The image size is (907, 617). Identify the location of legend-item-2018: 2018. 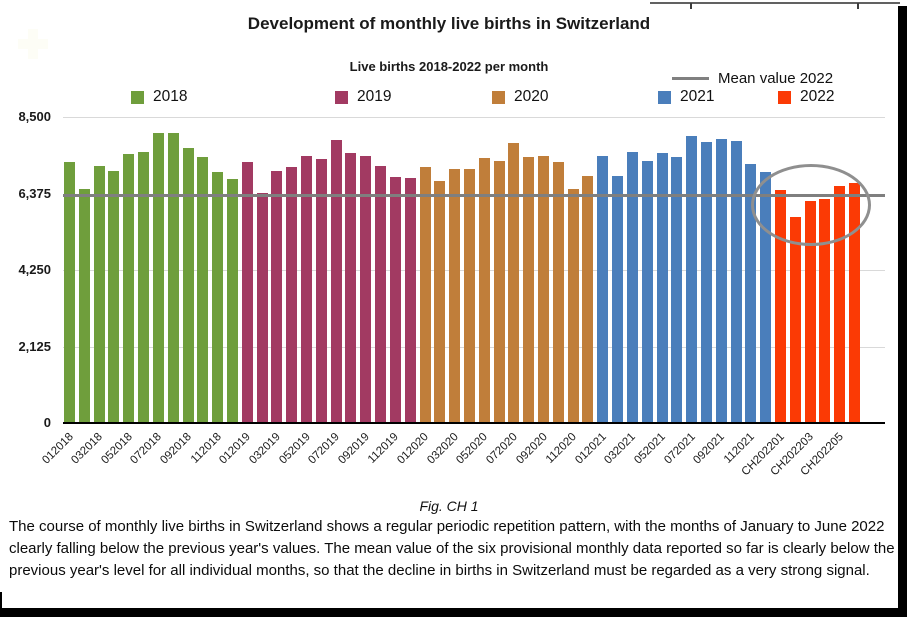
(159, 97).